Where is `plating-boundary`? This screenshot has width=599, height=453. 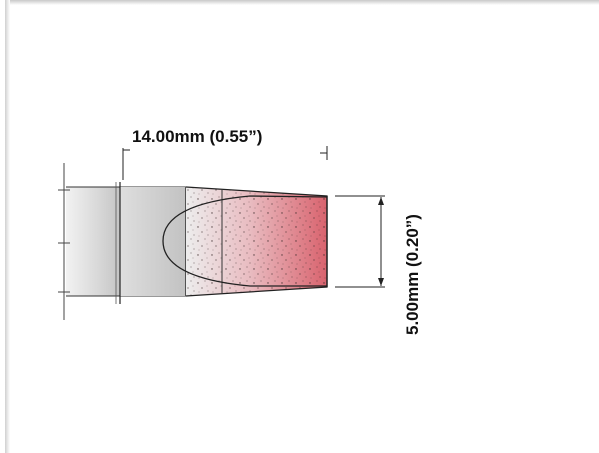 plating-boundary is located at coordinates (245, 241).